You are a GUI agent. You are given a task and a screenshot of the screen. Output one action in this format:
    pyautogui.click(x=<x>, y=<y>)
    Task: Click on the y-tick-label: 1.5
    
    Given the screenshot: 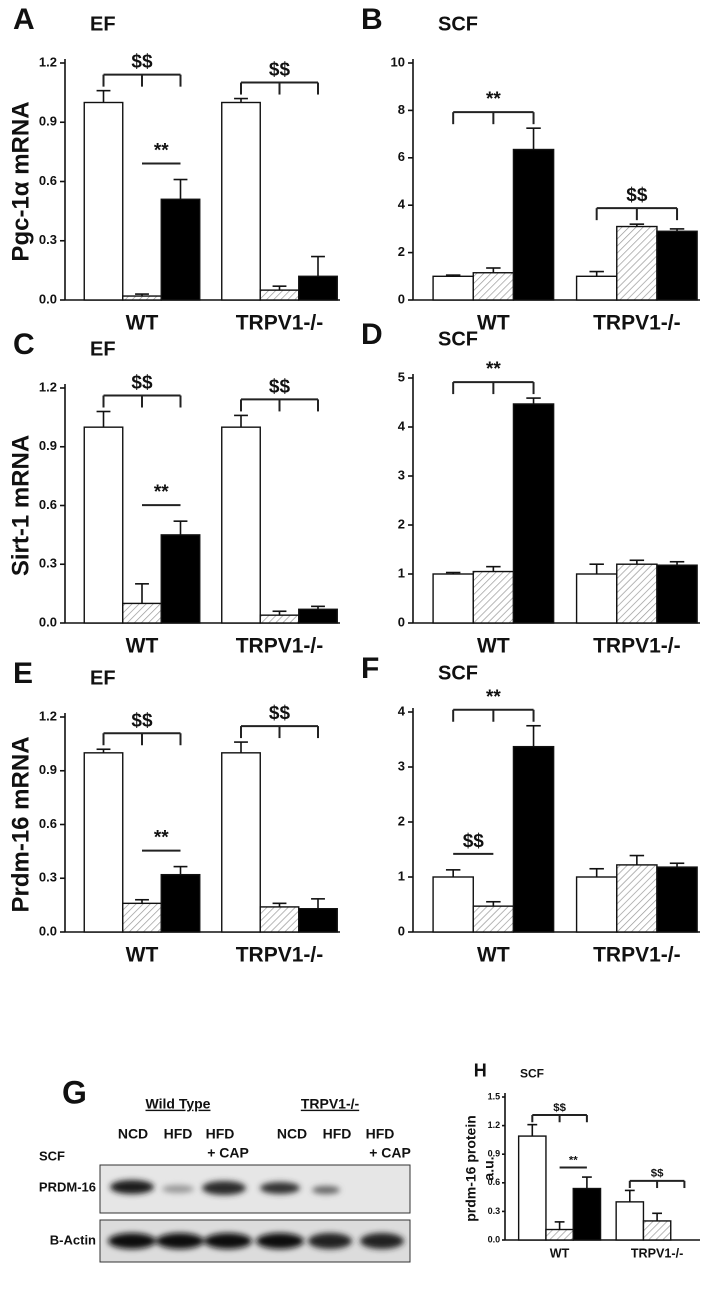 What is the action you would take?
    pyautogui.click(x=494, y=1096)
    